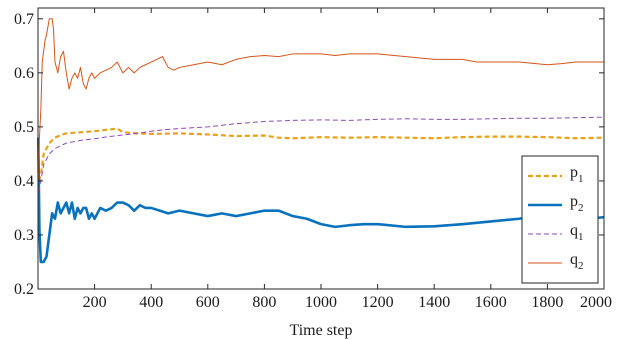 The width and height of the screenshot is (624, 339). Describe the element at coordinates (321, 302) in the screenshot. I see `x-tick-label: 1000` at that location.